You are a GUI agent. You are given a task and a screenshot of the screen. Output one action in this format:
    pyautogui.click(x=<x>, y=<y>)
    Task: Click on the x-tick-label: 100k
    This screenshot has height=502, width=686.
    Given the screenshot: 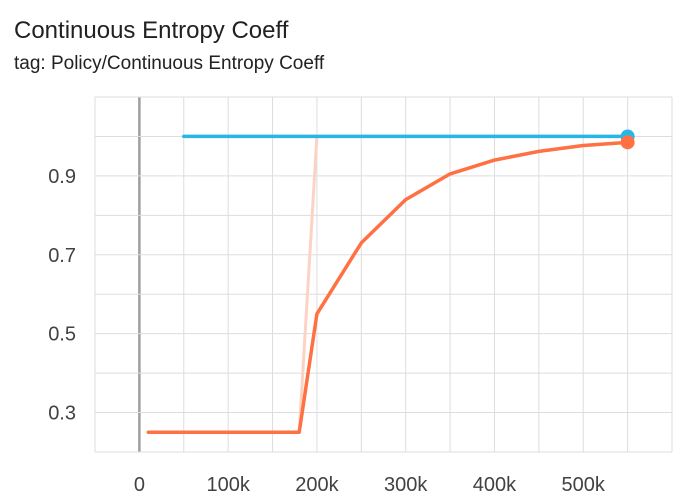 What is the action you would take?
    pyautogui.click(x=228, y=485)
    